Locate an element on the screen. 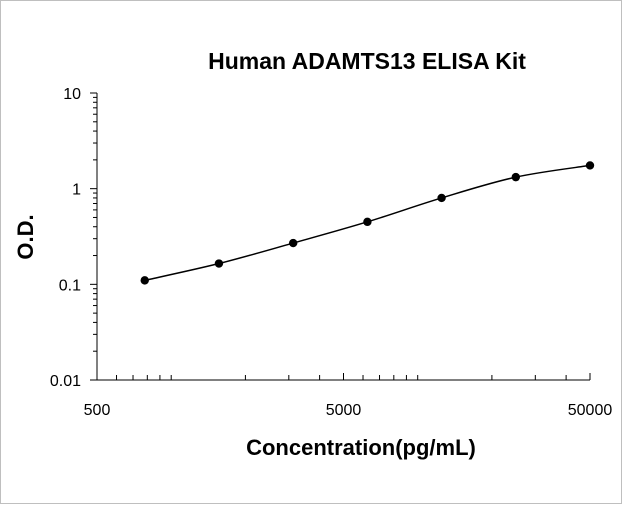 The width and height of the screenshot is (622, 508). x-tick-label: 5000 is located at coordinates (344, 410).